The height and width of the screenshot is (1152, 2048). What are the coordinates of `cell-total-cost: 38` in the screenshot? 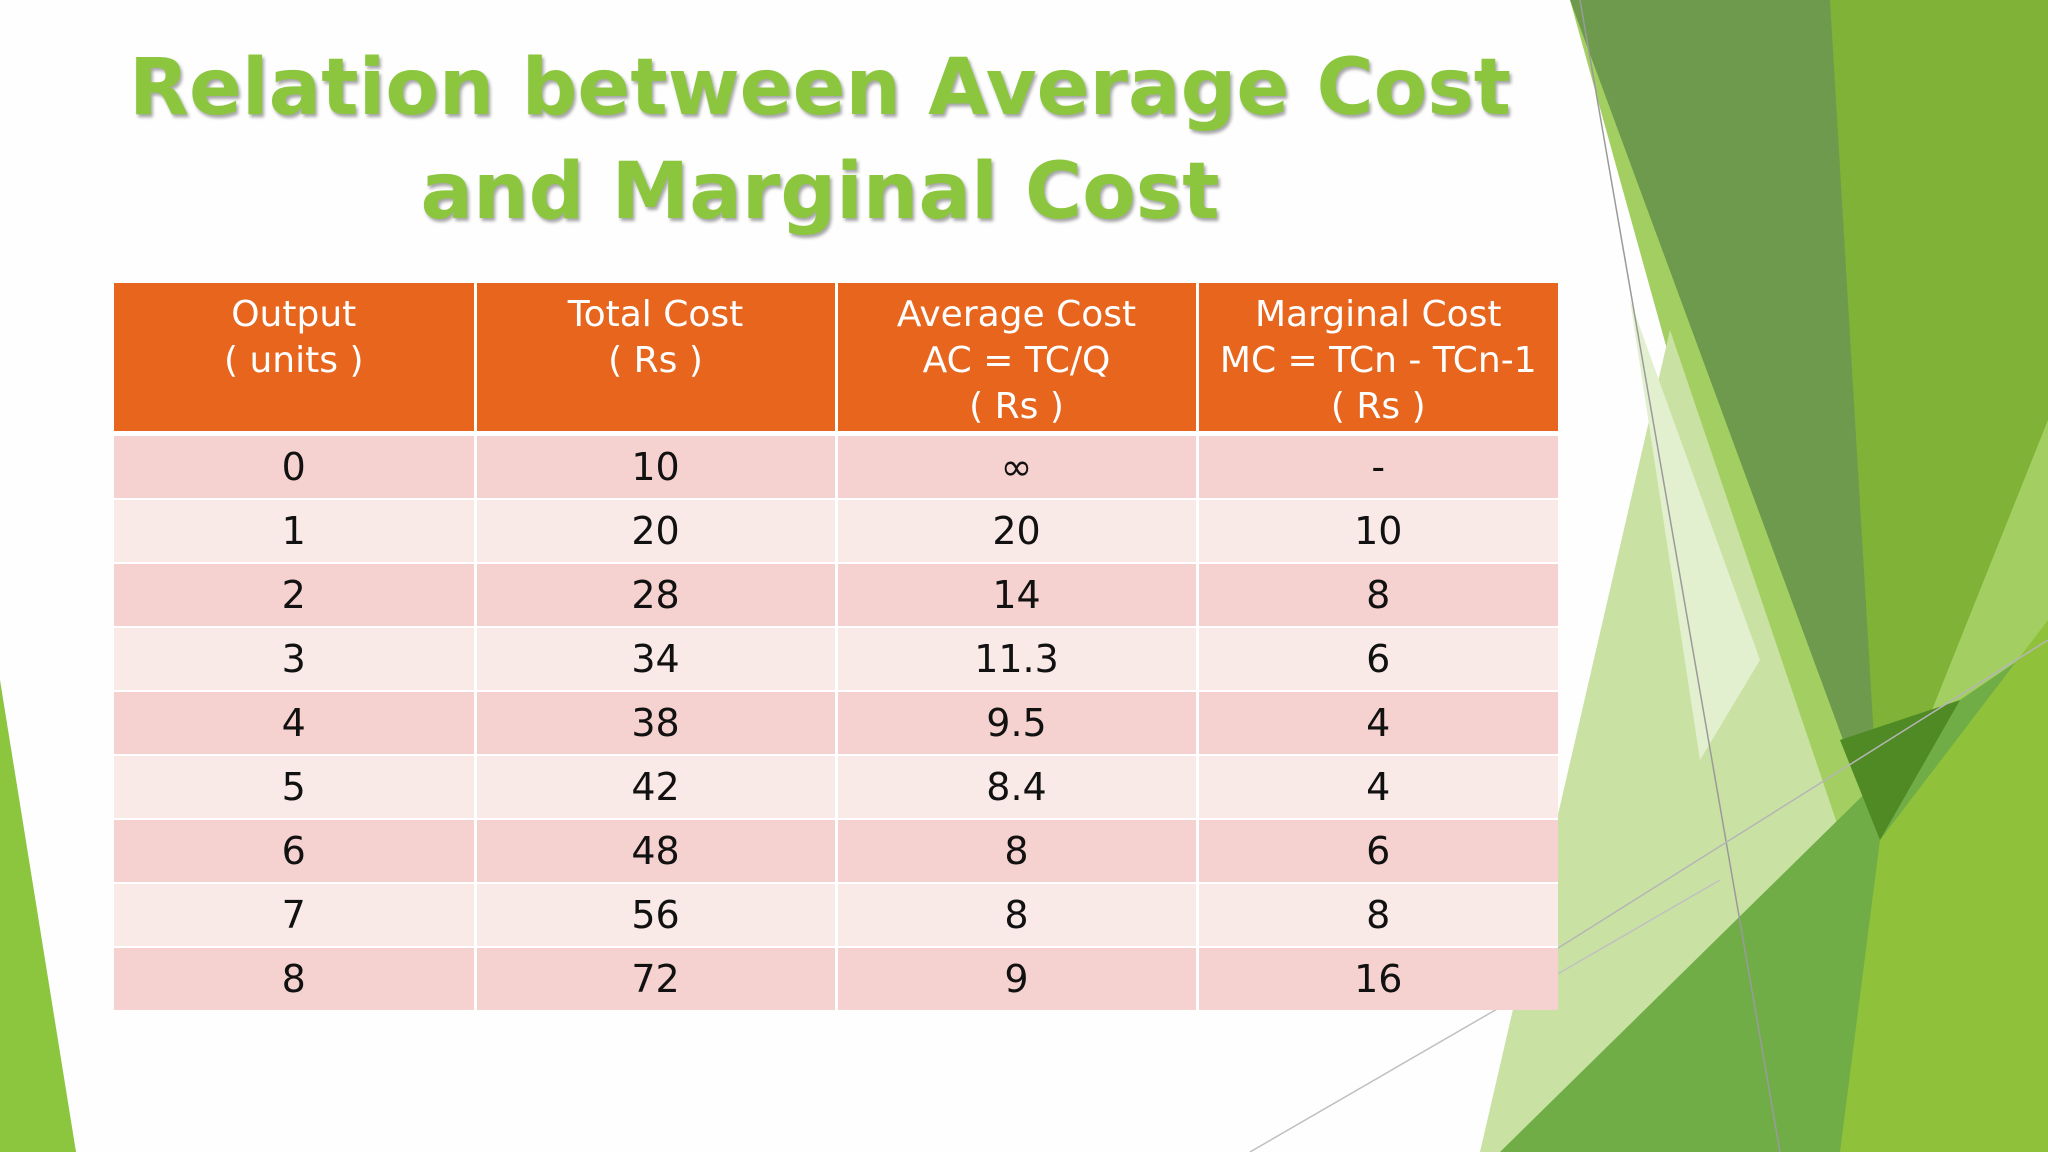 It's located at (655, 722).